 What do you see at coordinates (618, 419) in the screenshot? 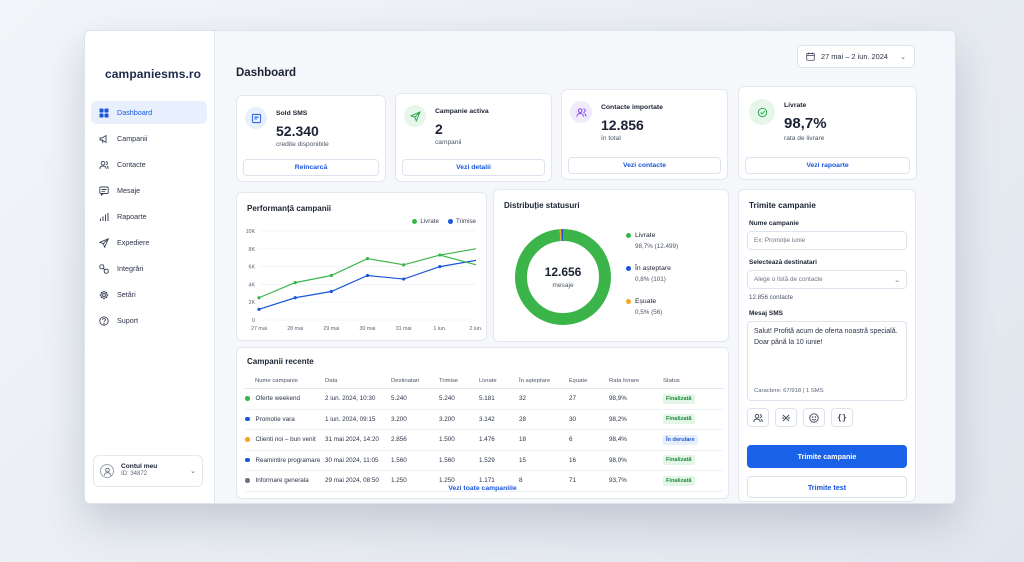
I see `cell-rate: 98,2%` at bounding box center [618, 419].